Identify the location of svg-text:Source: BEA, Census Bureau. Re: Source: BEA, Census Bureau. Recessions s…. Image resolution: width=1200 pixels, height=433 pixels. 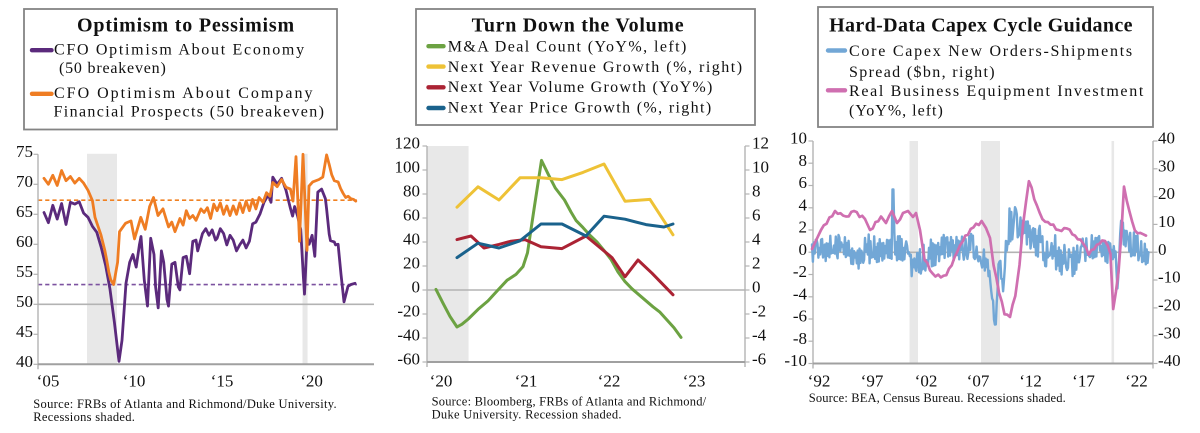
(937, 398).